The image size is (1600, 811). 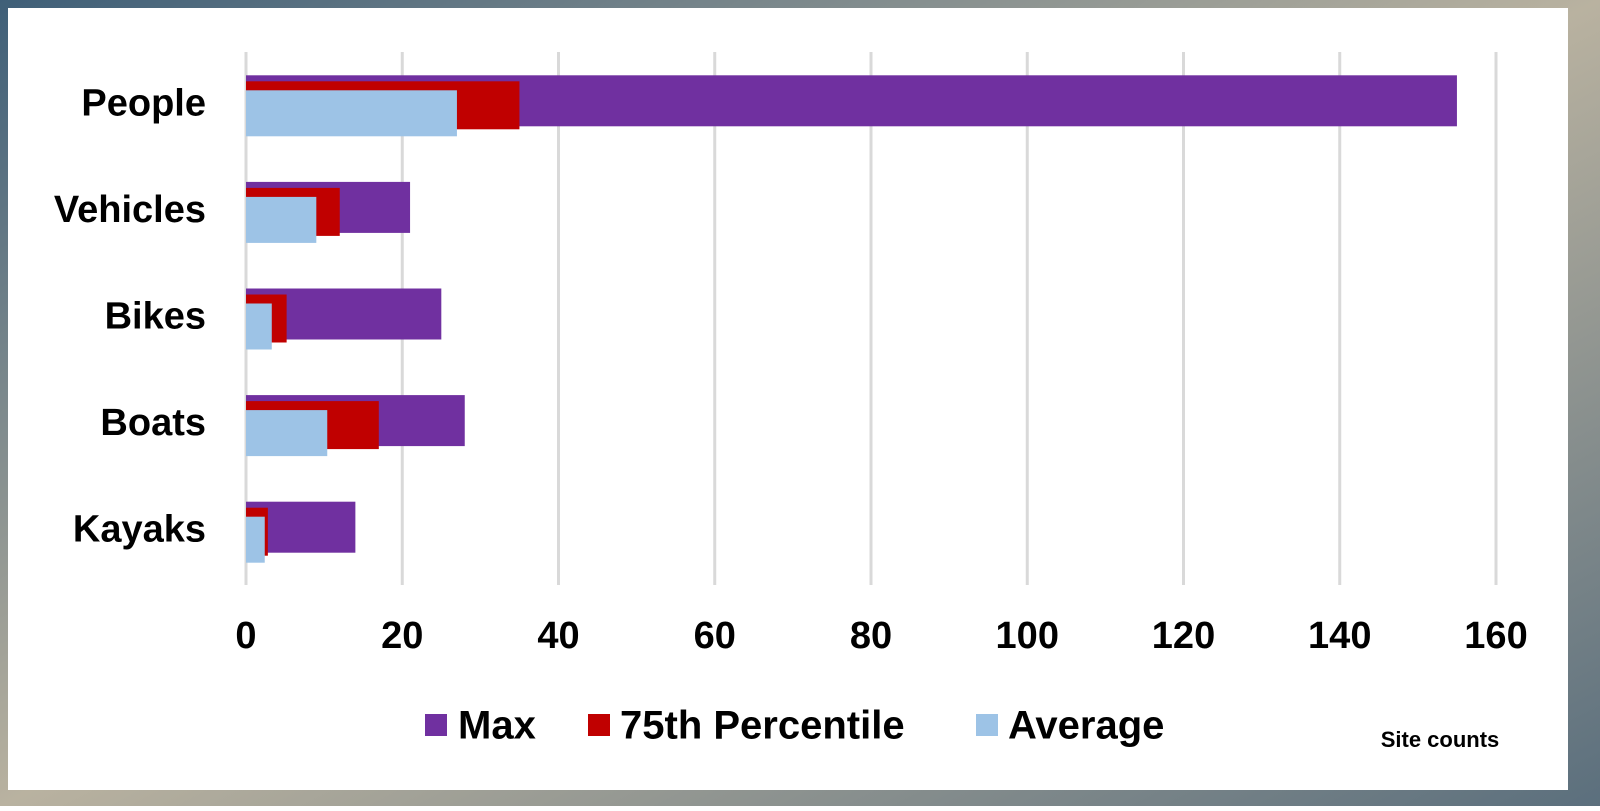 I want to click on legend-label: Average, so click(x=1086, y=726).